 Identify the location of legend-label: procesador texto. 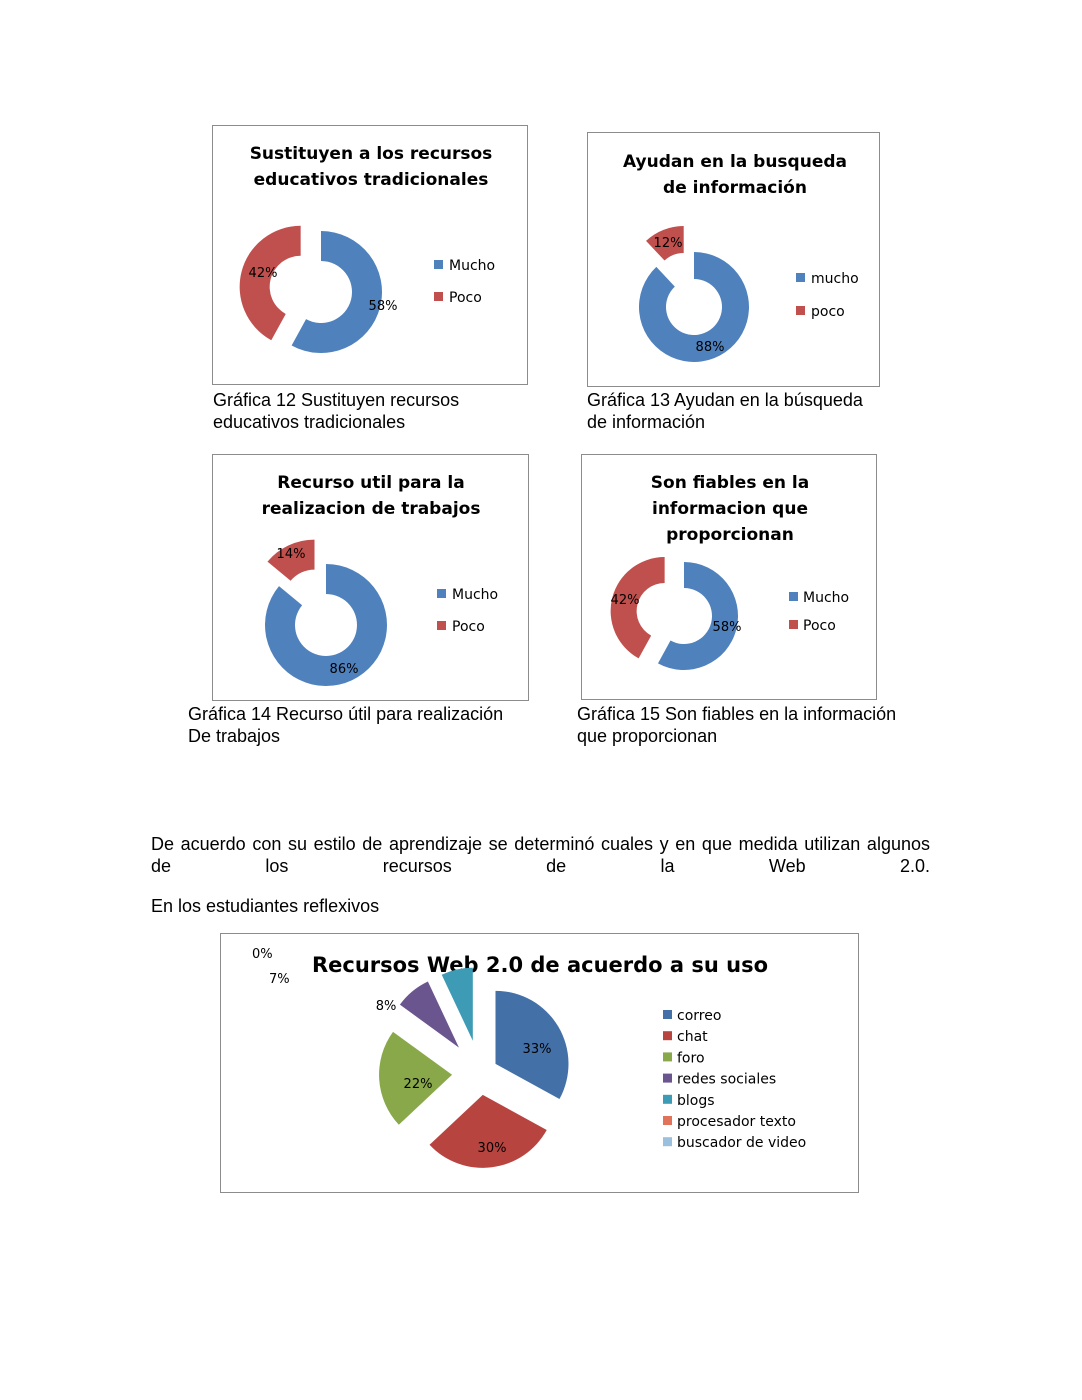
(736, 1122).